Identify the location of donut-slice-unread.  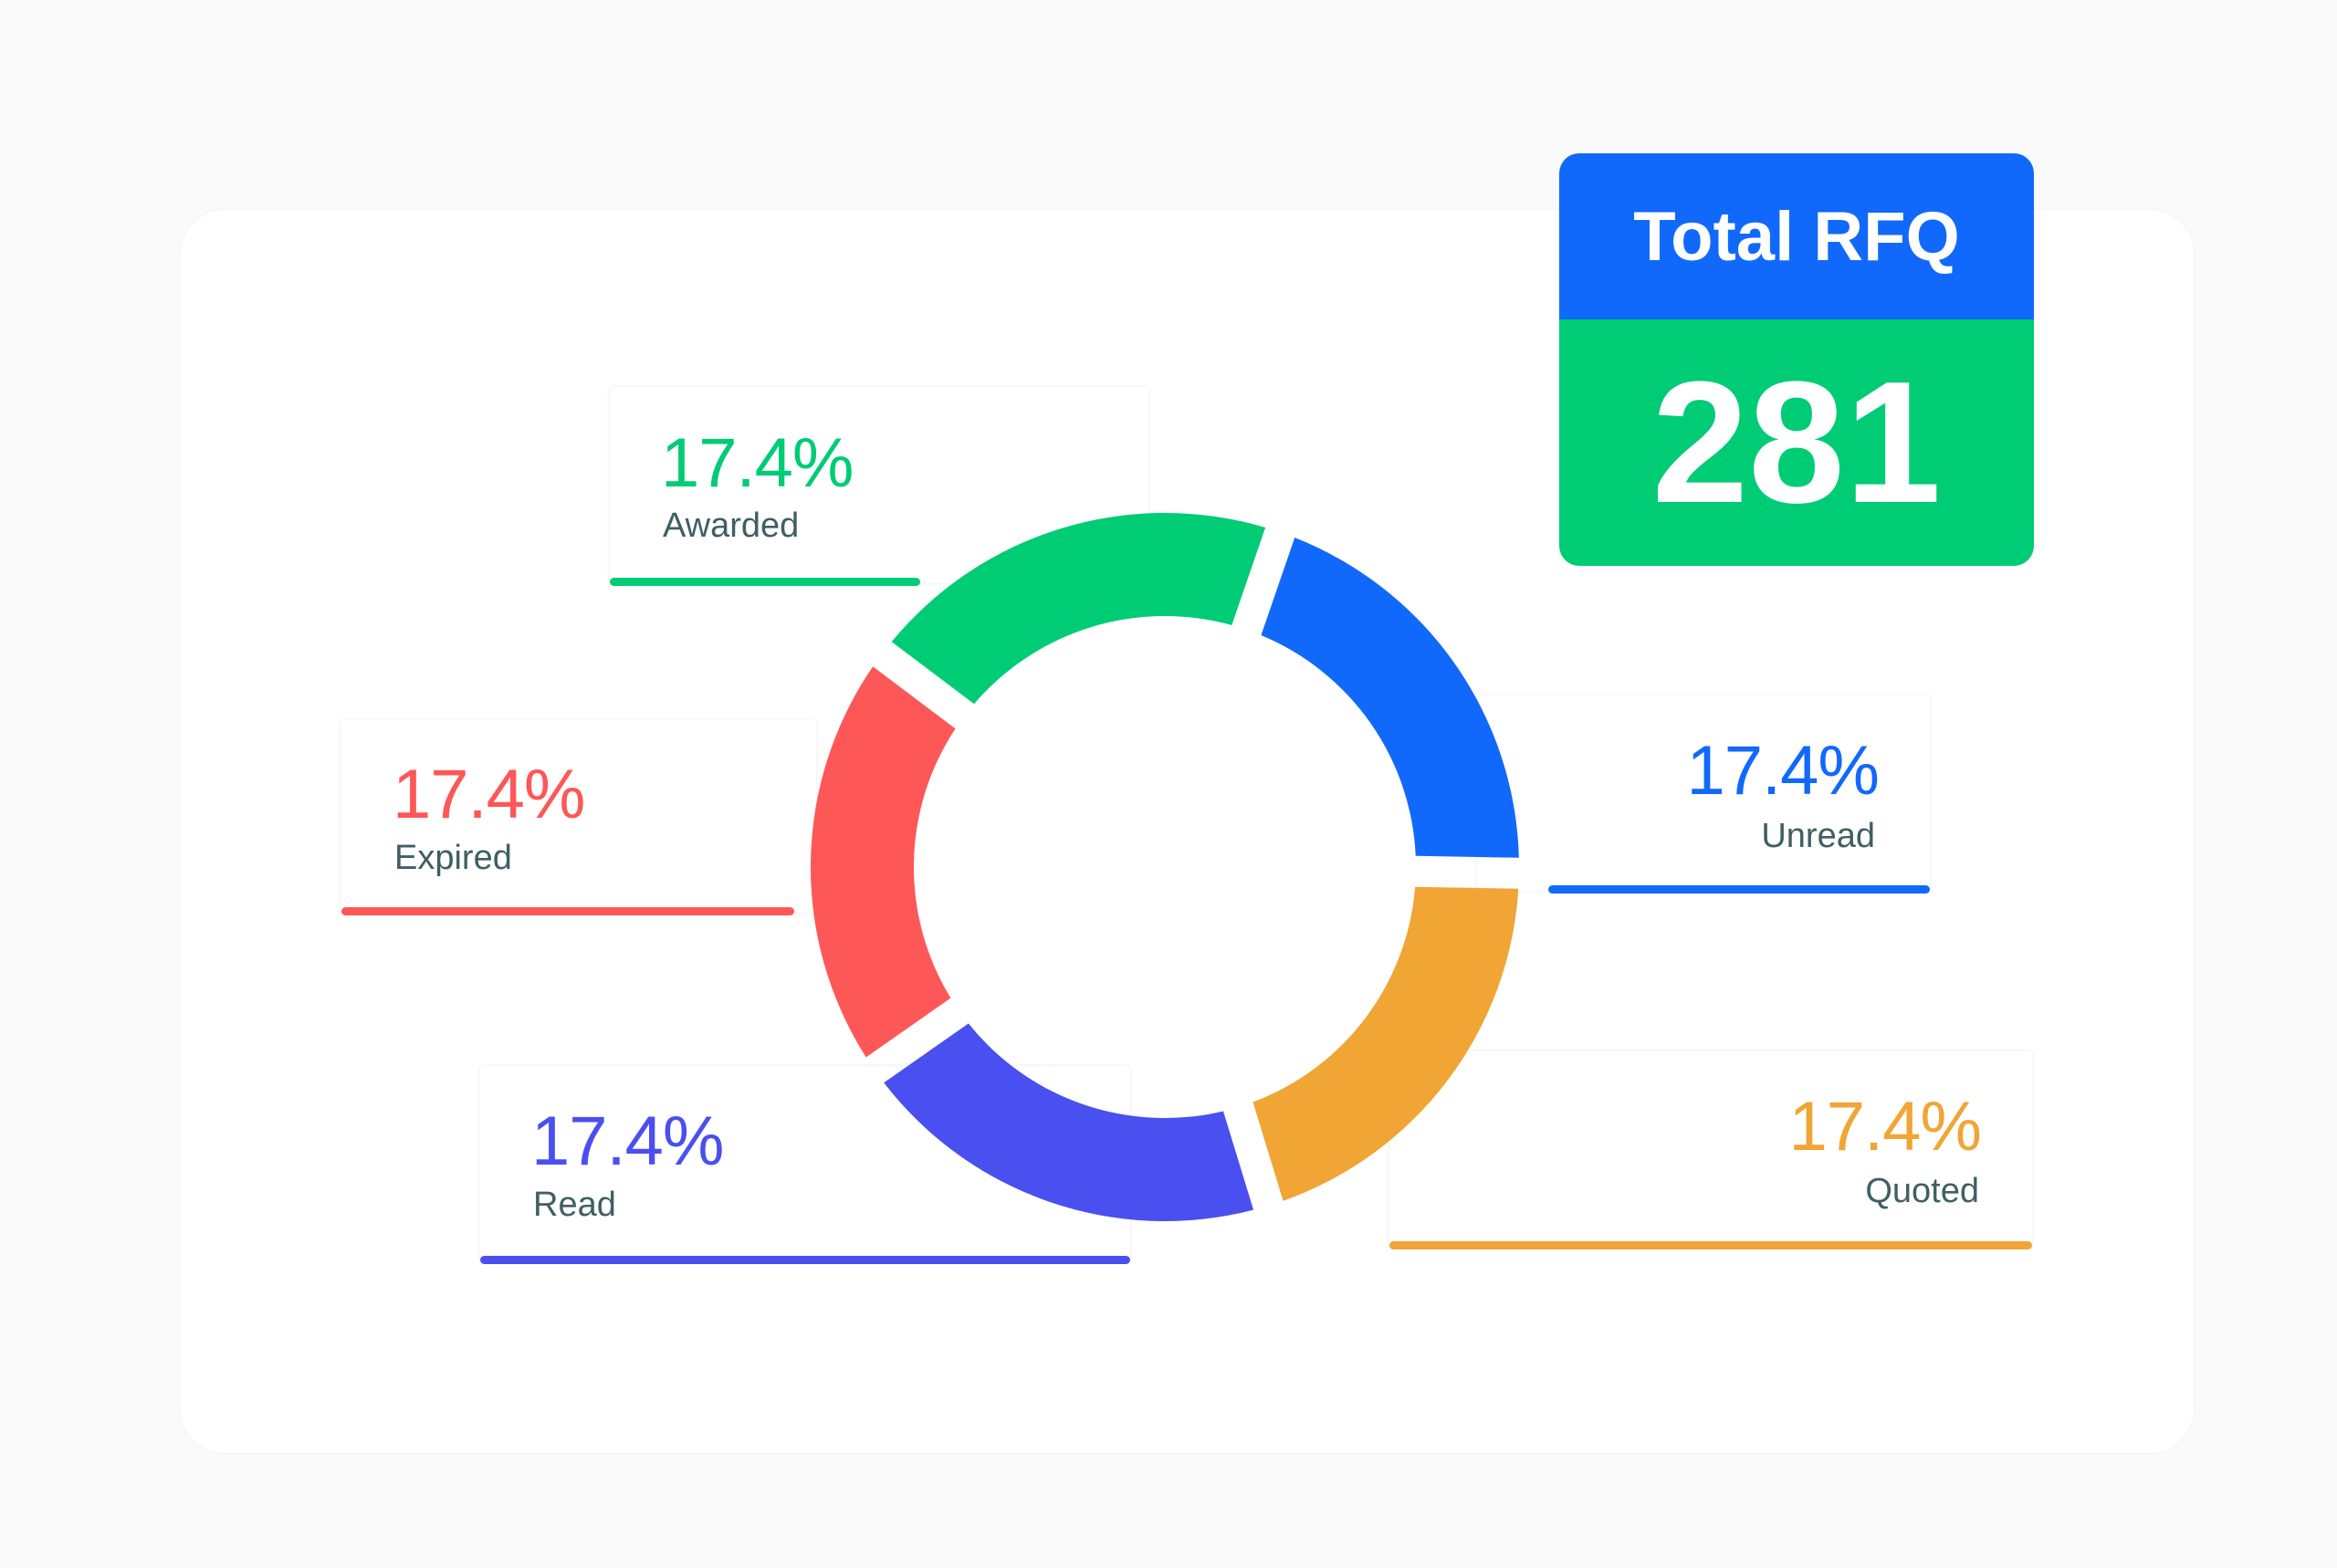
(1390, 698).